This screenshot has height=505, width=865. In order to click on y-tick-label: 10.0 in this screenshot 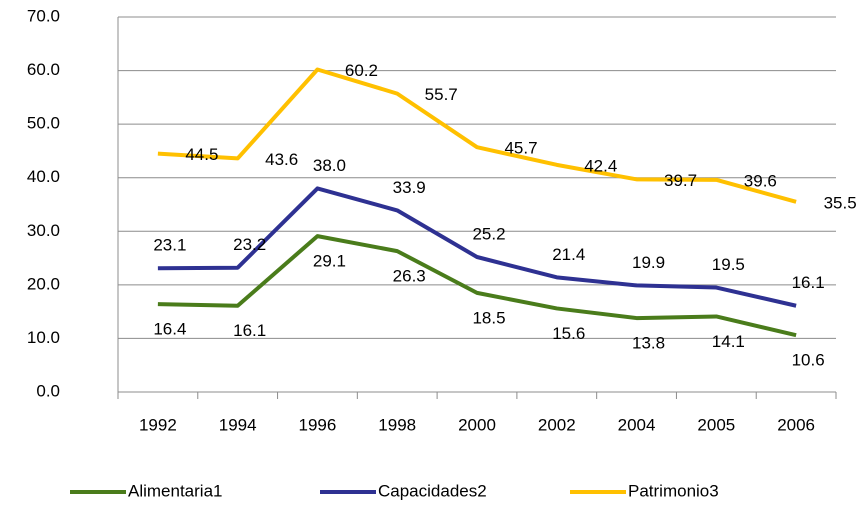, I will do `click(43, 337)`.